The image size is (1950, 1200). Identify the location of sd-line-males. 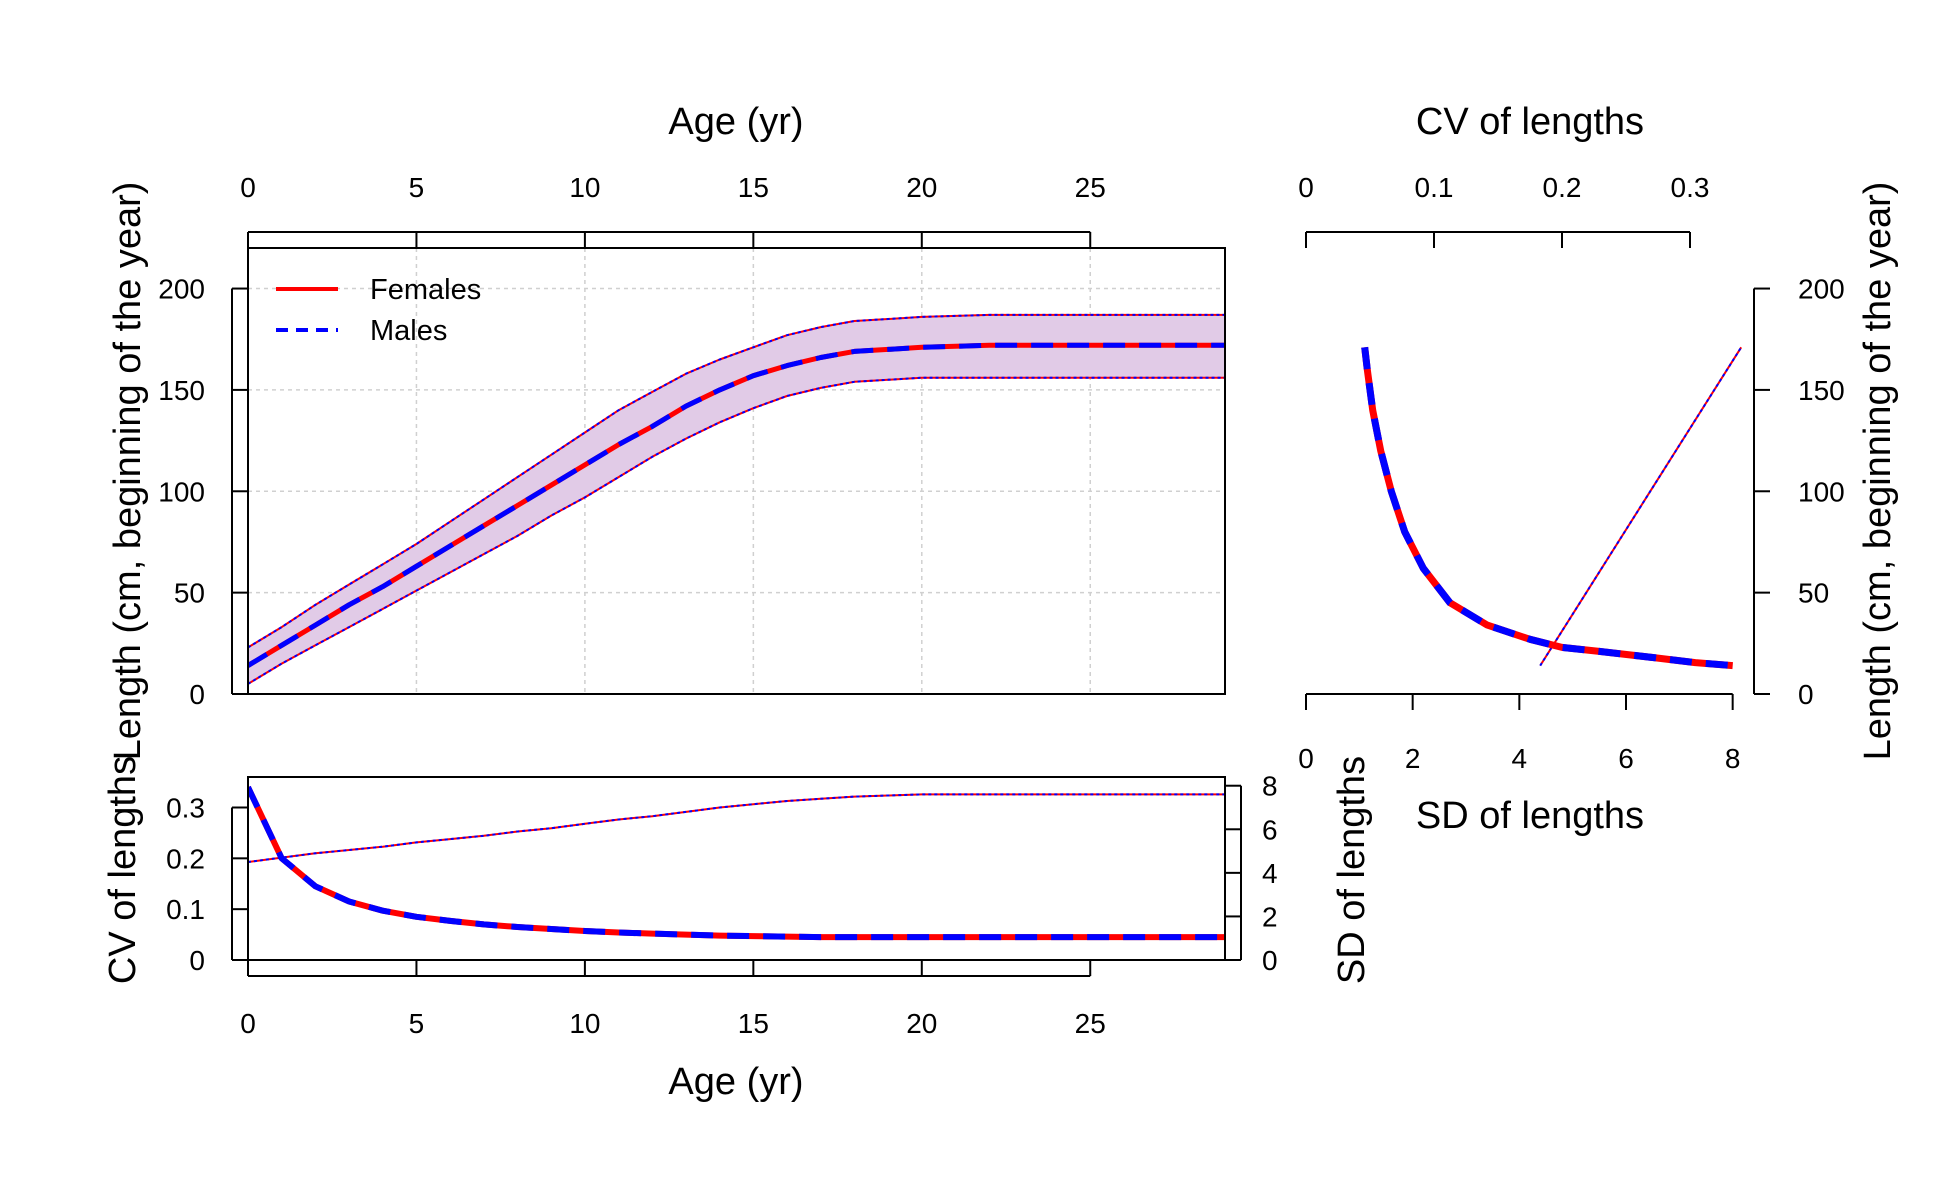
(736, 828).